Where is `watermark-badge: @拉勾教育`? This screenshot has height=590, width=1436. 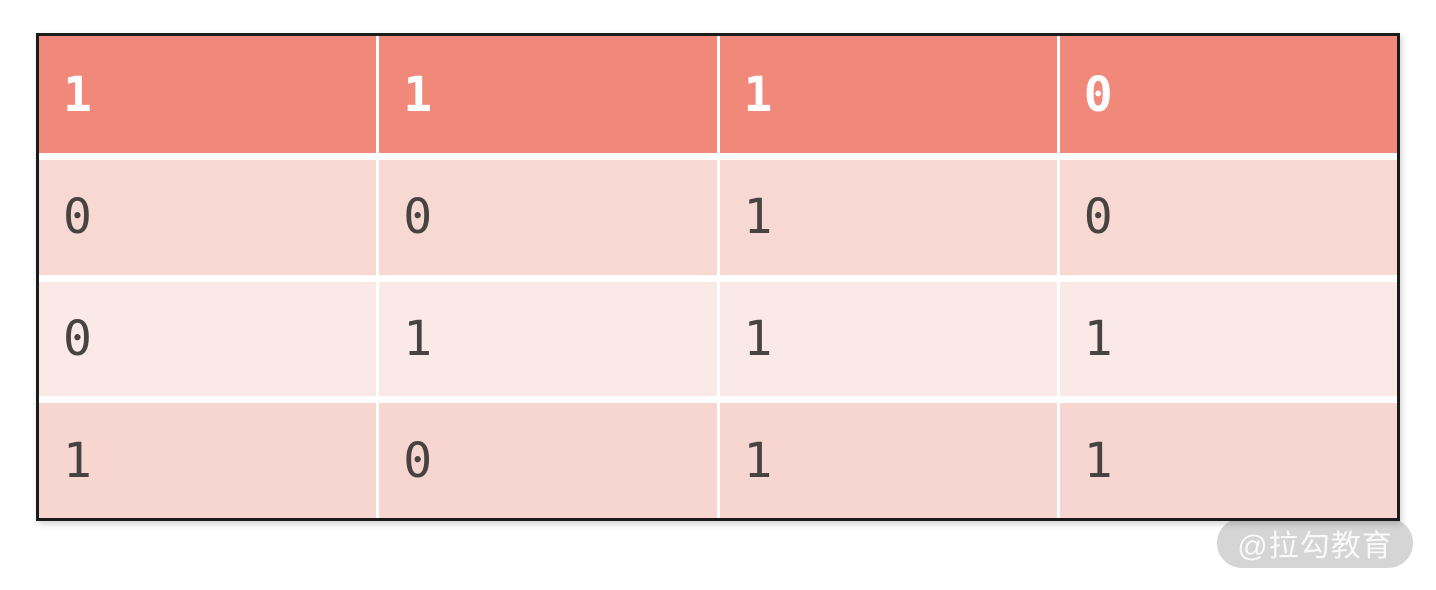 watermark-badge: @拉勾教育 is located at coordinates (1315, 543).